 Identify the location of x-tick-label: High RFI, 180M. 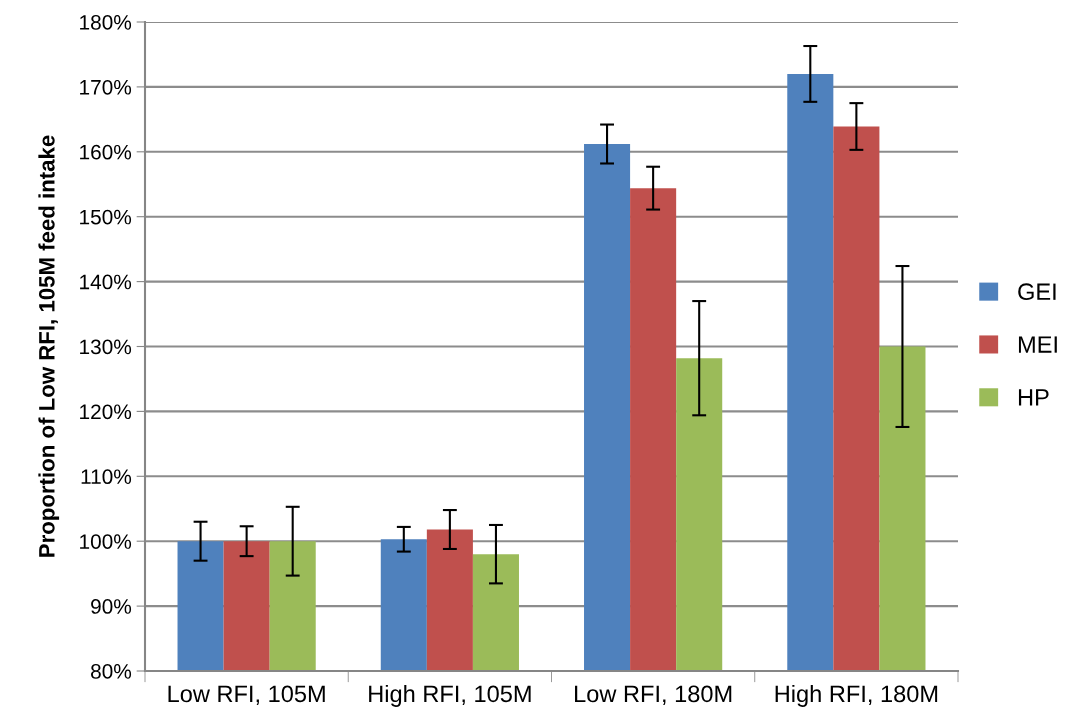
(856, 695).